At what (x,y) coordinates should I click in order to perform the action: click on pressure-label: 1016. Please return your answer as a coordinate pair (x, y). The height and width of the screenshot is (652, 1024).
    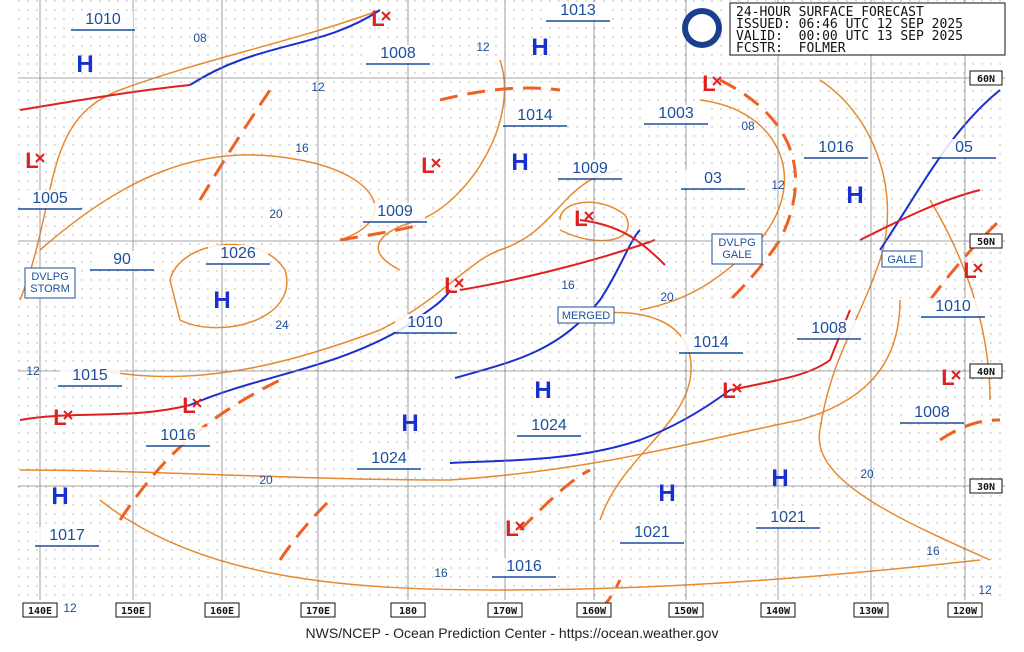
    Looking at the image, I should click on (178, 435).